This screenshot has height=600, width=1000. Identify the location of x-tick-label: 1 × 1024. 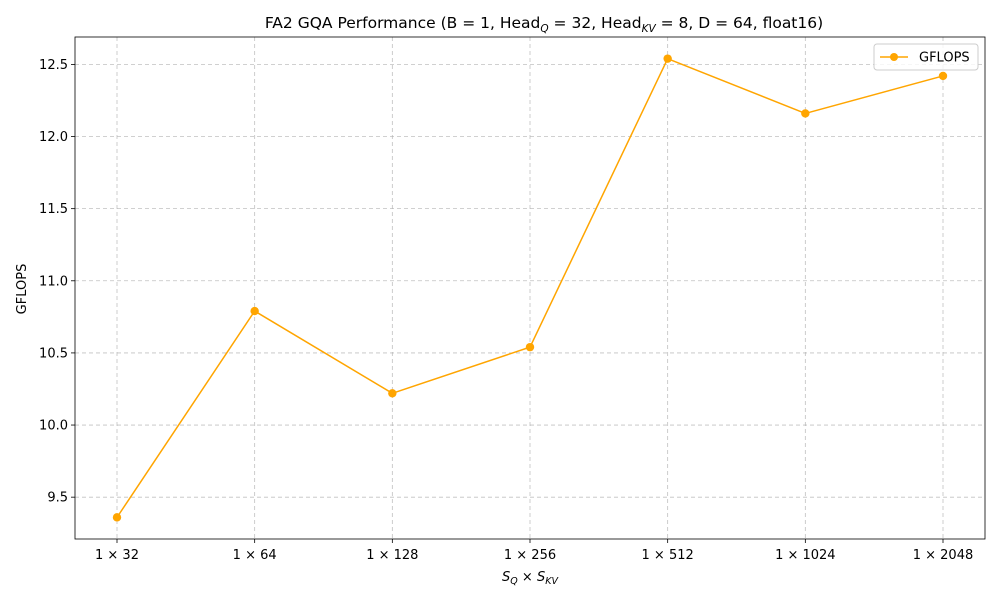
(805, 555).